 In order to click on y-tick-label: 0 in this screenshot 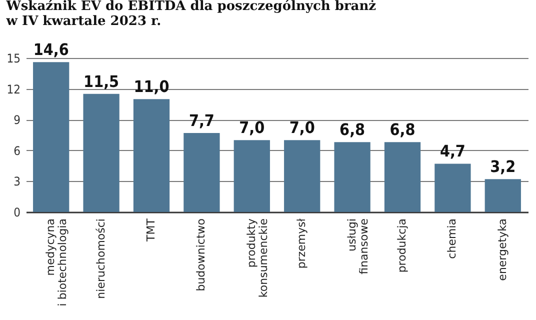, I will do `click(17, 213)`.